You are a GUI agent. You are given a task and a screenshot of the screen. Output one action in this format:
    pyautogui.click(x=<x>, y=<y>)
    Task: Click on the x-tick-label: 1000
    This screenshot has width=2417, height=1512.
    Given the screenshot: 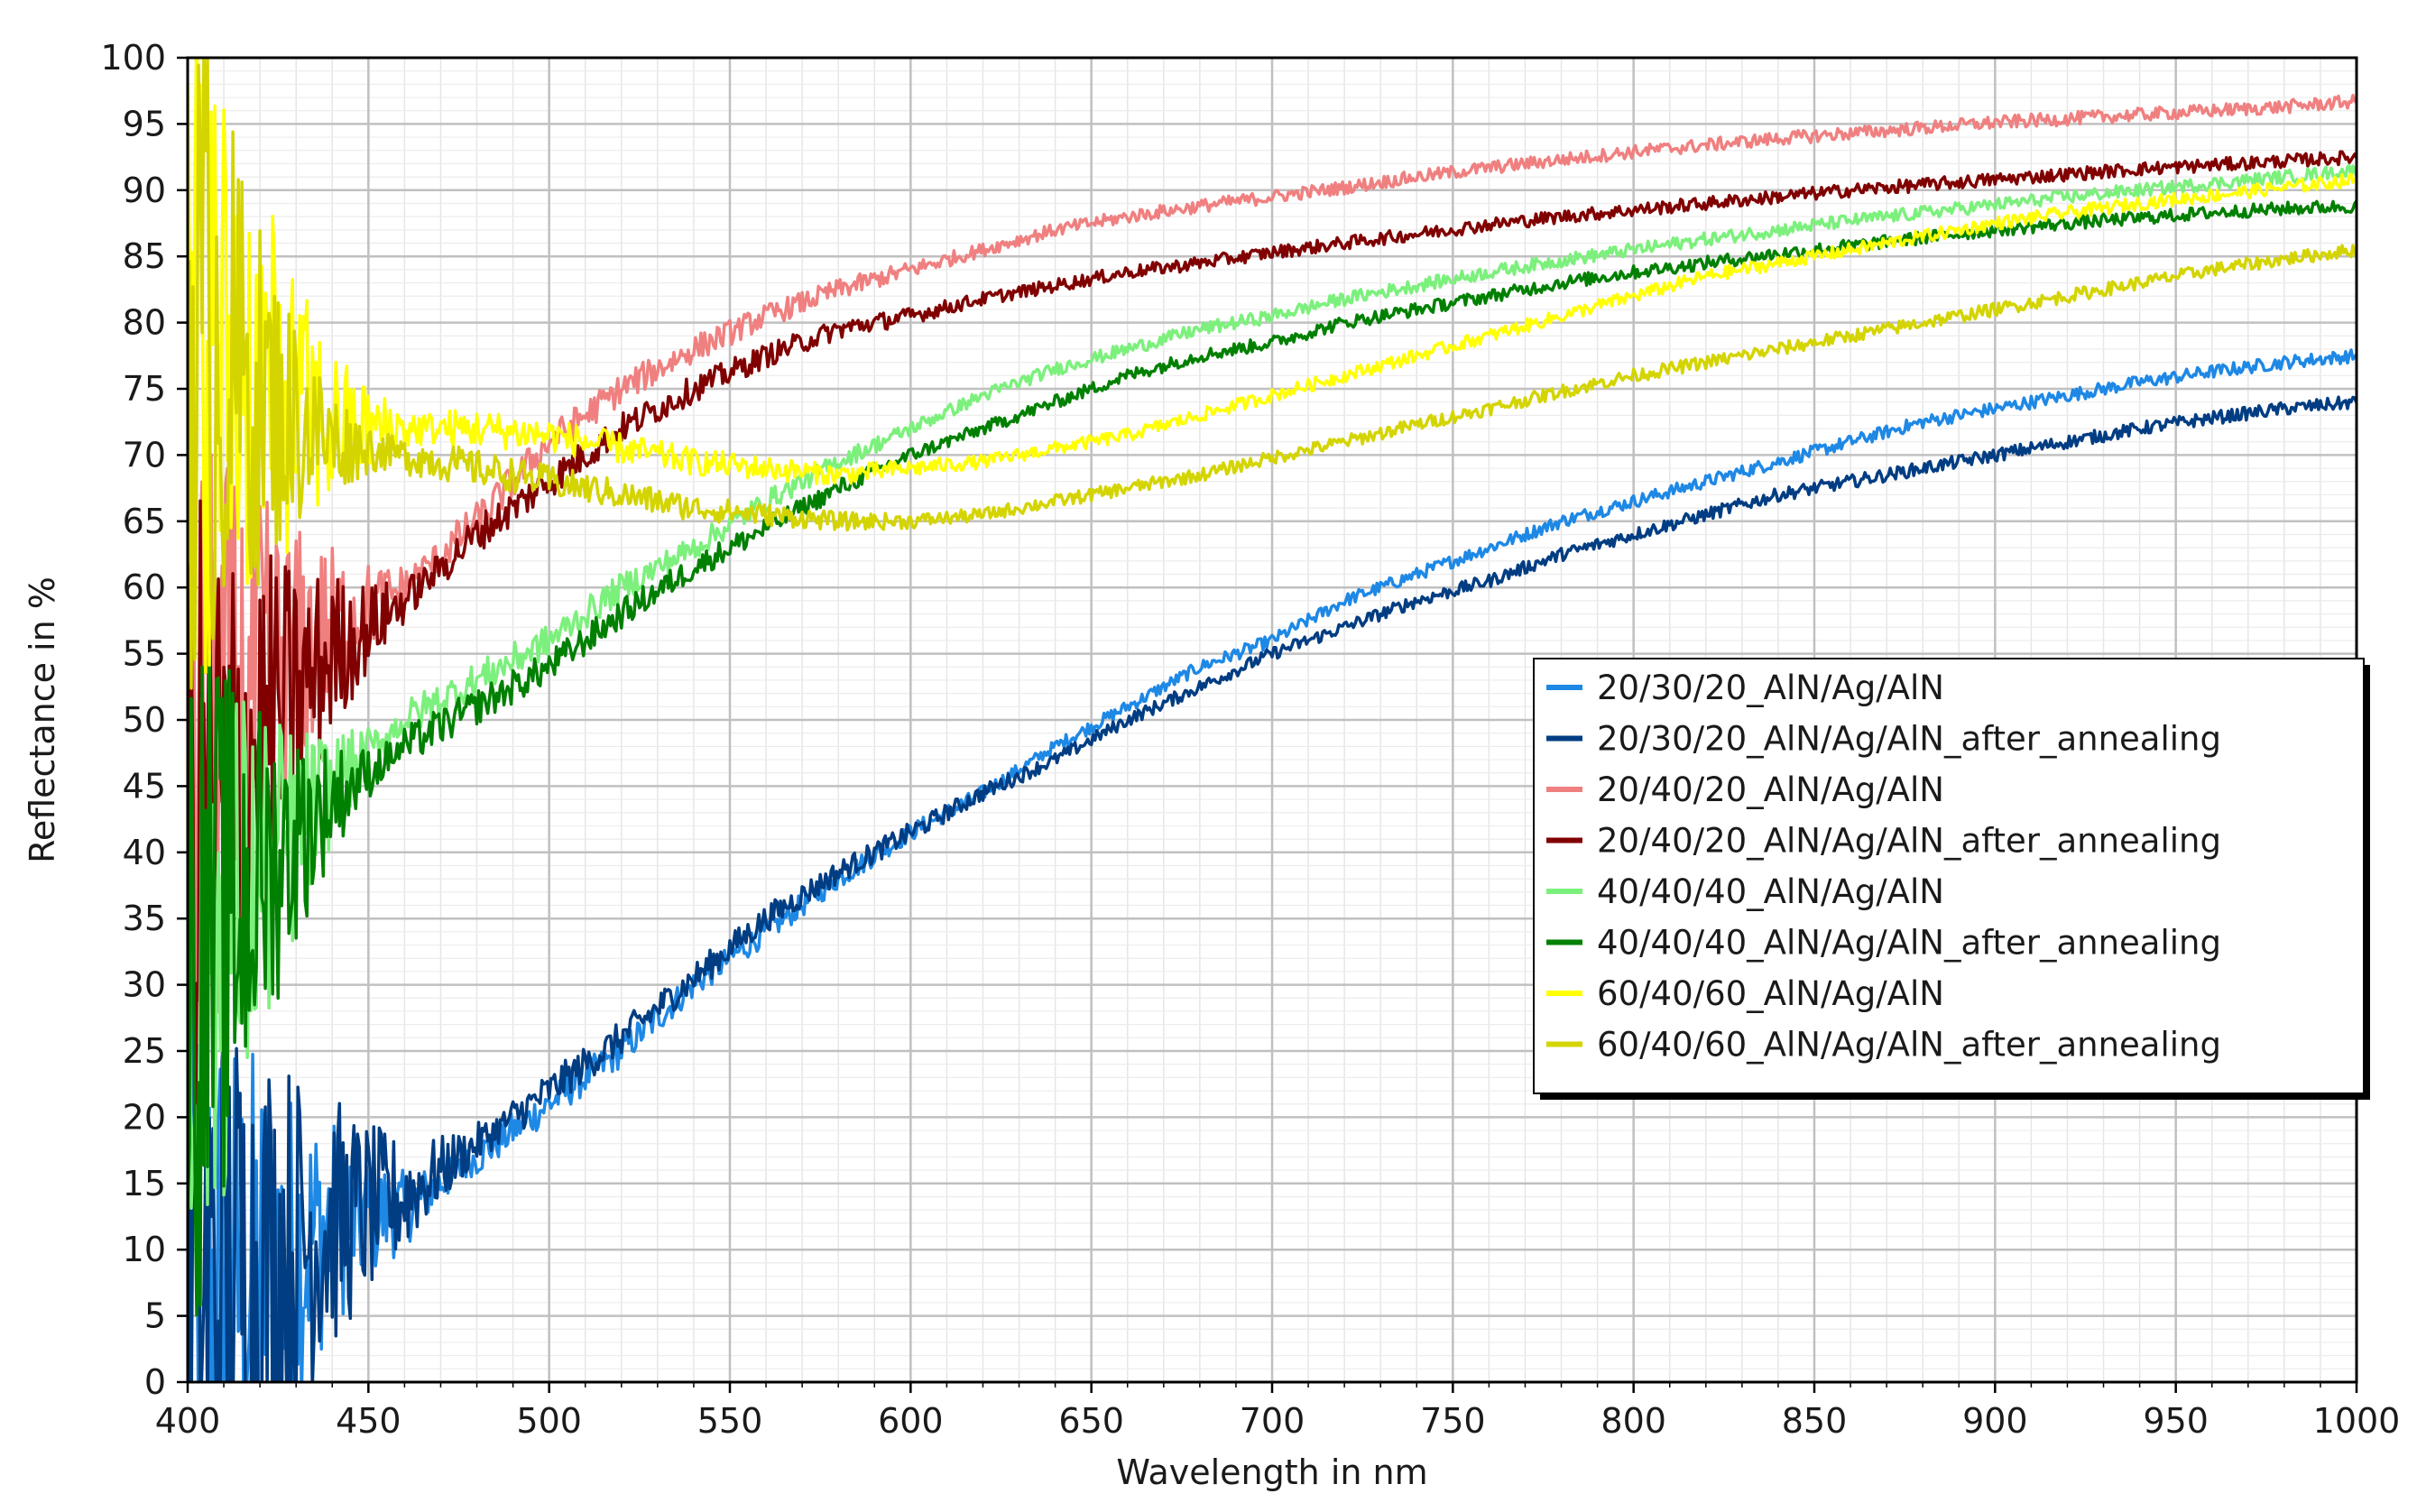 What is the action you would take?
    pyautogui.click(x=2357, y=1421)
    